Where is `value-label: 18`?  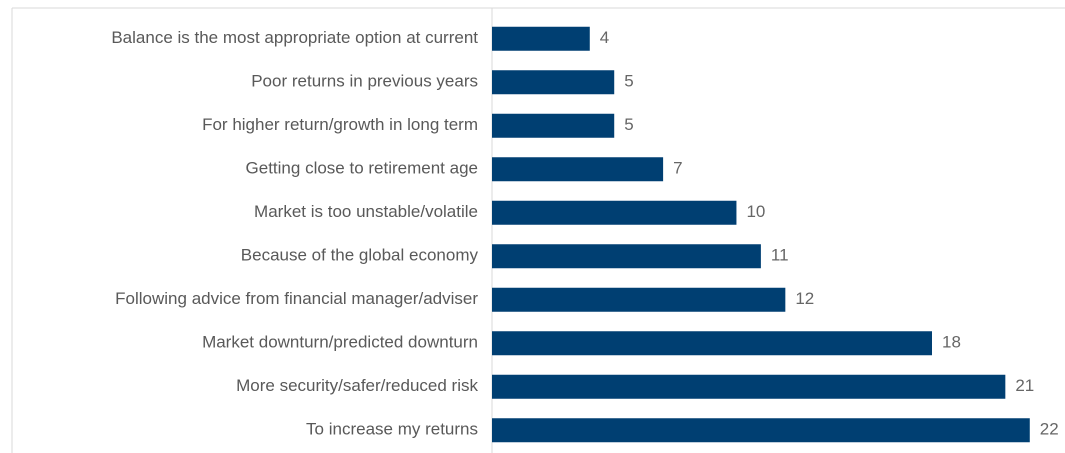
value-label: 18 is located at coordinates (951, 342).